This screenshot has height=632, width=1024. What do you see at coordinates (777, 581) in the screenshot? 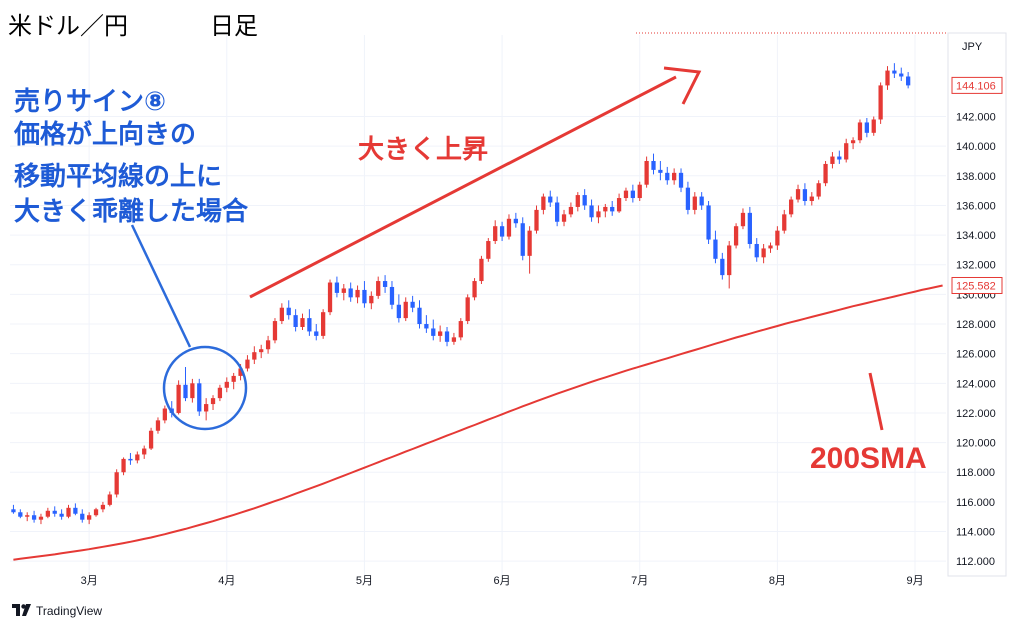
I see `x-tick-label: 8月` at bounding box center [777, 581].